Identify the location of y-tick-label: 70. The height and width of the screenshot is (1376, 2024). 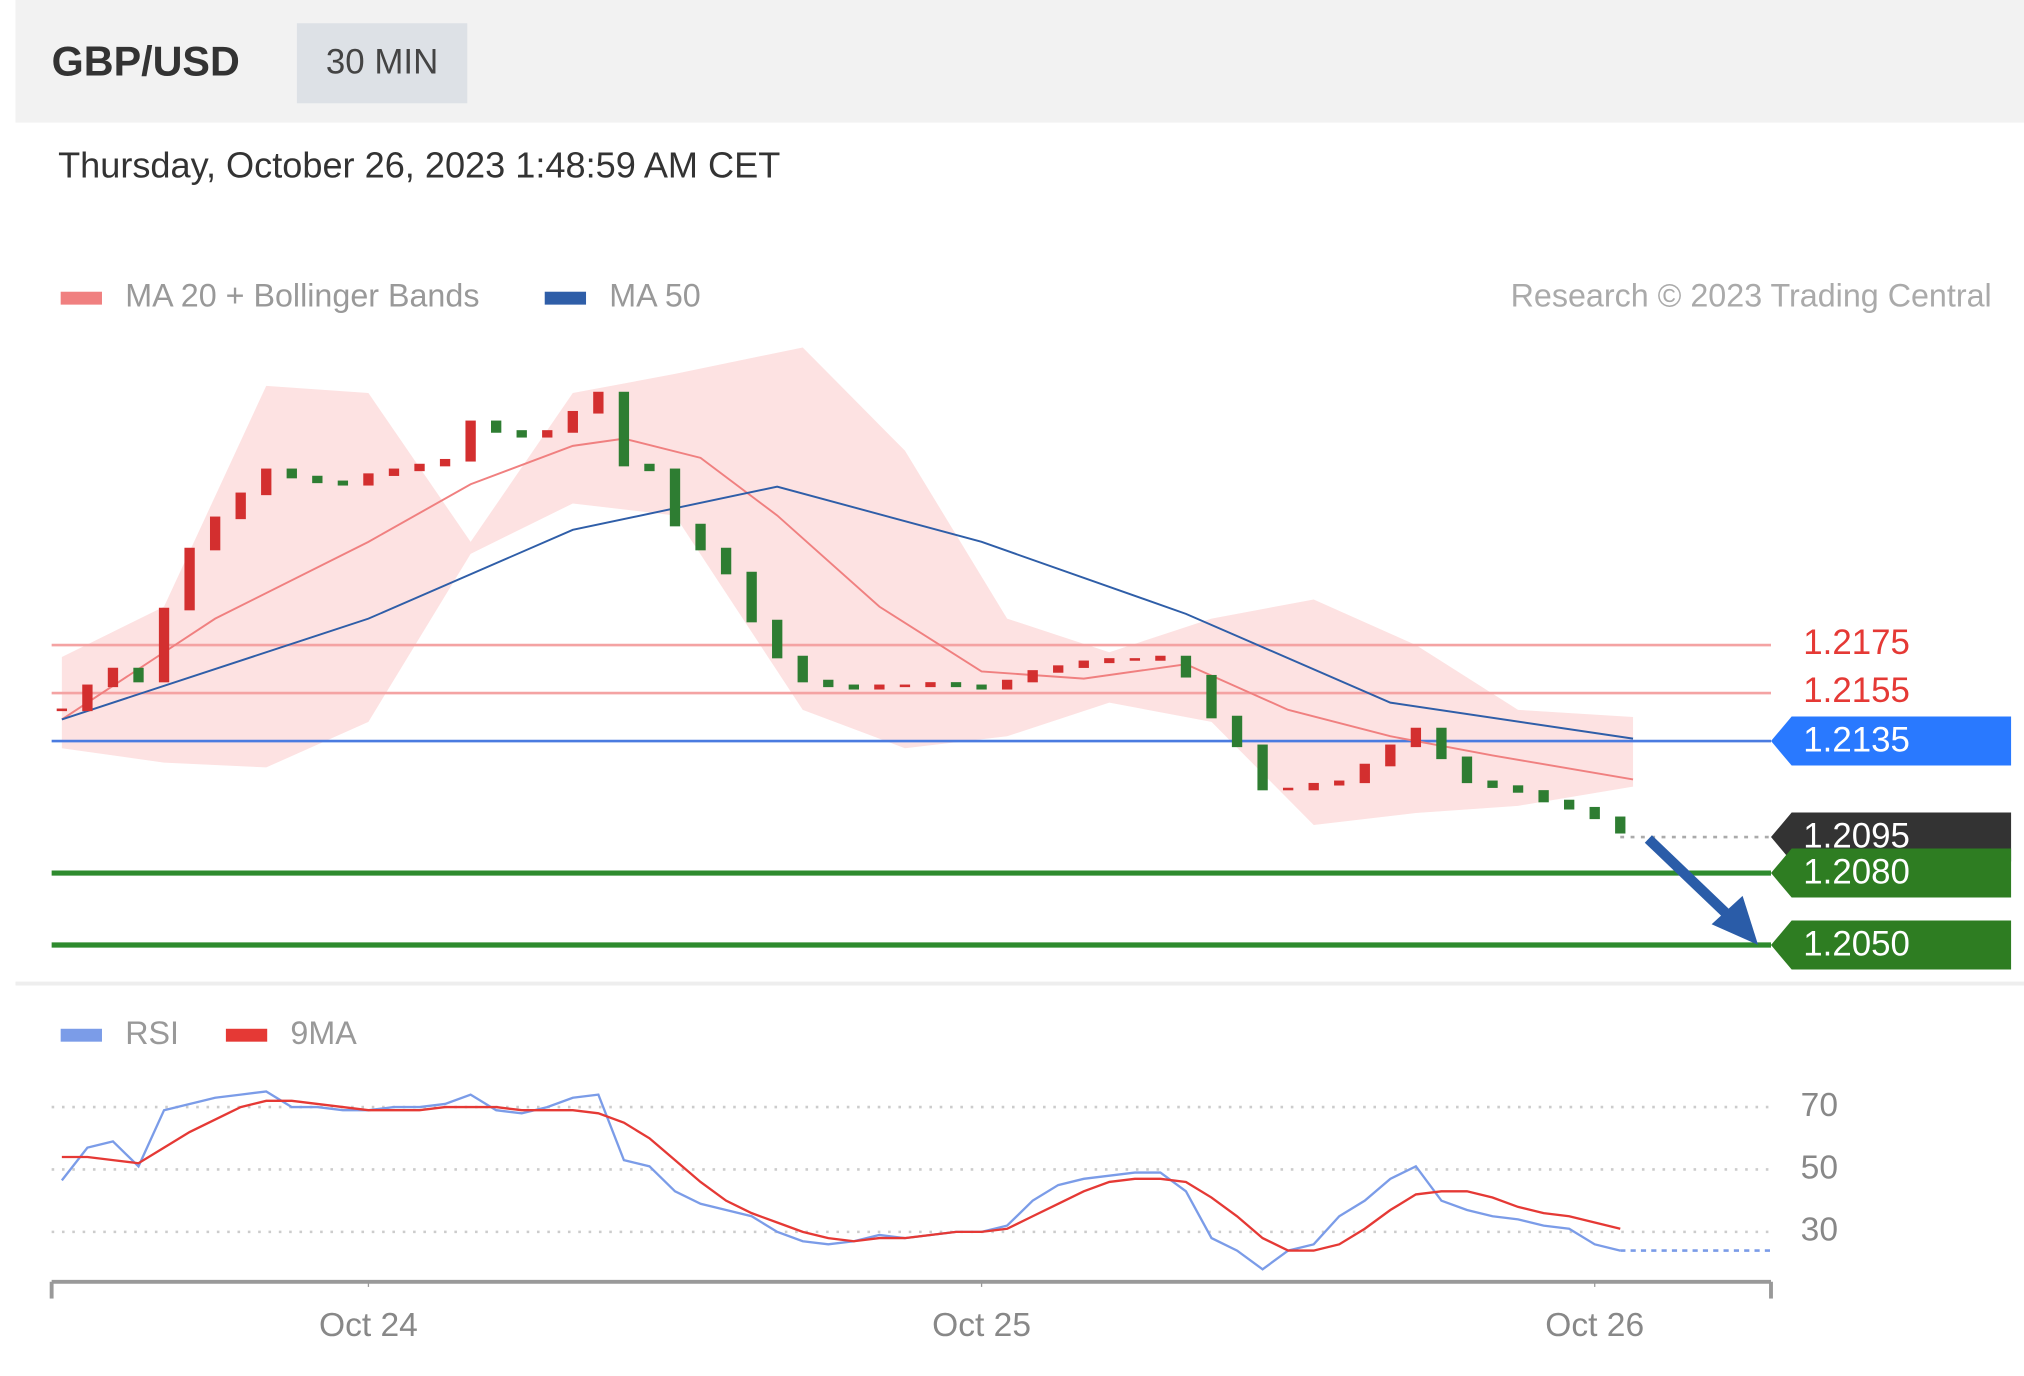
(1819, 1105).